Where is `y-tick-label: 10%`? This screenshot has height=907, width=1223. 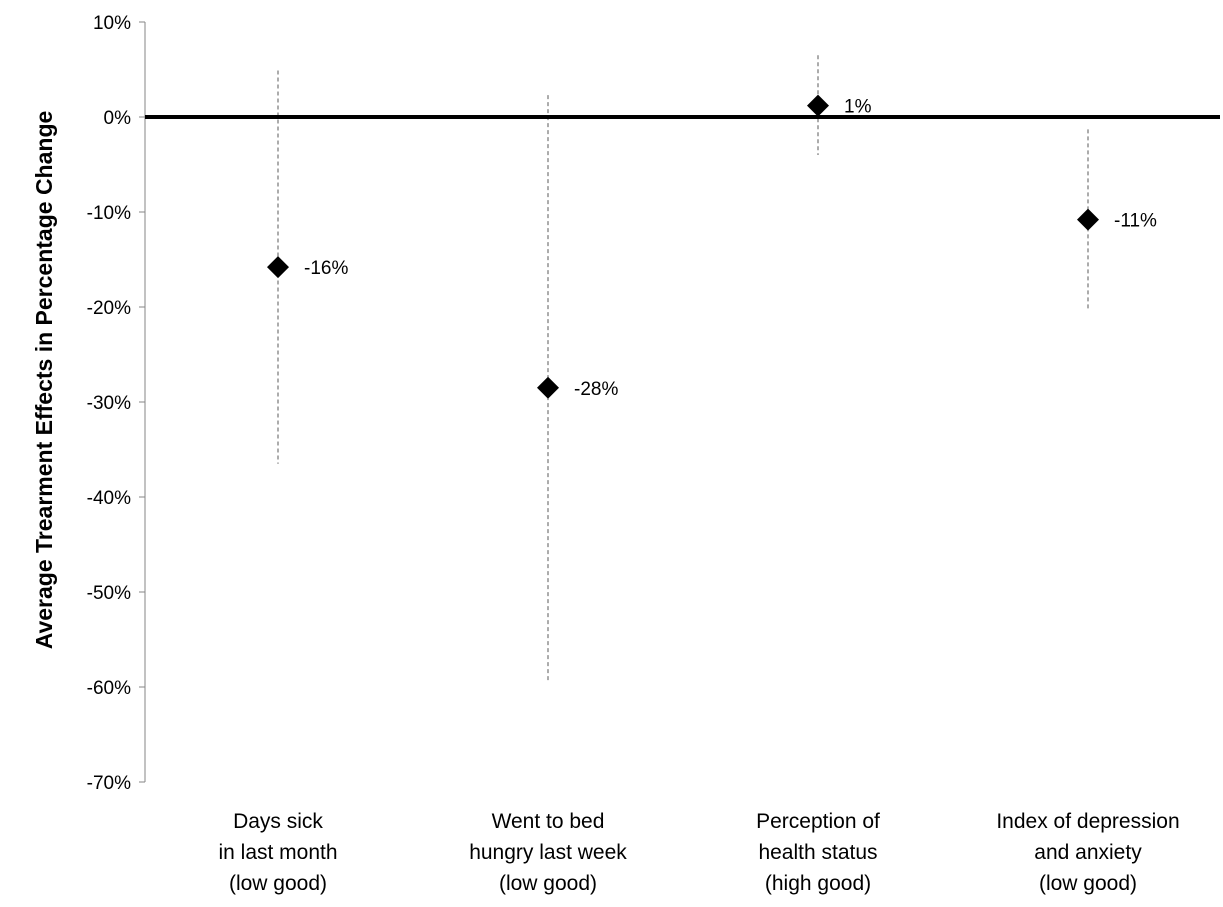
y-tick-label: 10% is located at coordinates (112, 23).